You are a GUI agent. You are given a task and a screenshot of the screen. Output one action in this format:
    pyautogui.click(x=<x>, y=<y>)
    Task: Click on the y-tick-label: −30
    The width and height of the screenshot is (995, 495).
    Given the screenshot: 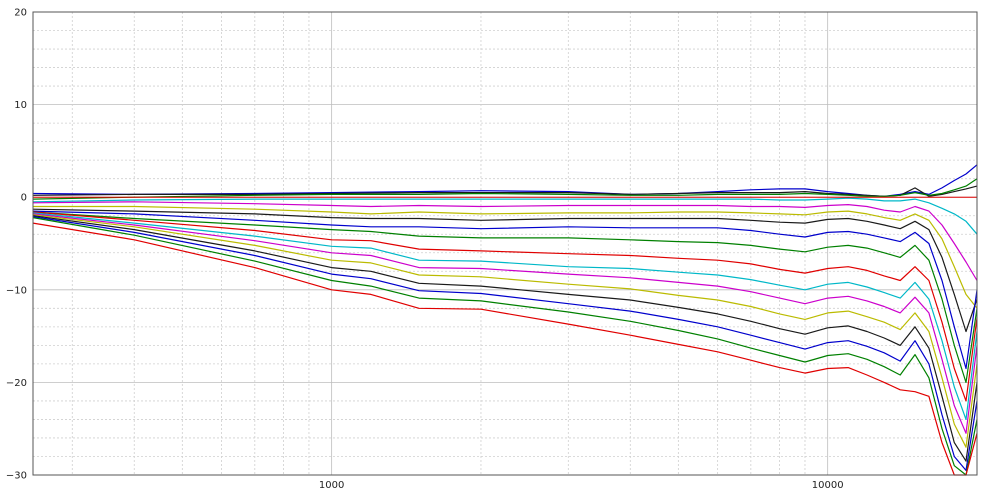 What is the action you would take?
    pyautogui.click(x=16, y=476)
    